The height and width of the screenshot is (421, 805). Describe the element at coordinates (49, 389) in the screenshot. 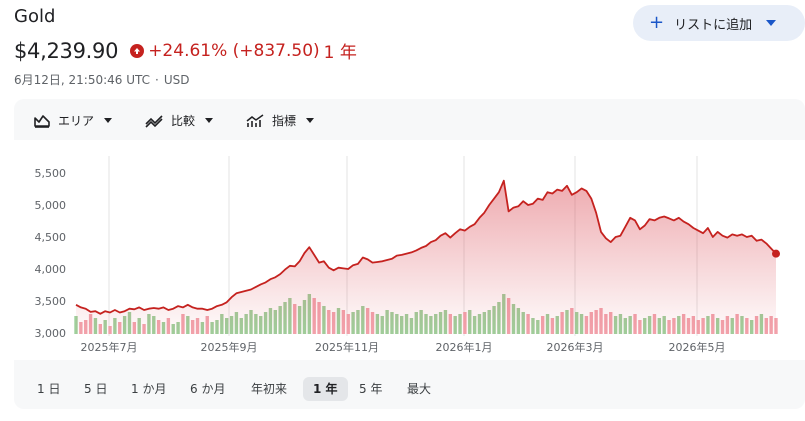

I see `range-1d: 1 日` at that location.